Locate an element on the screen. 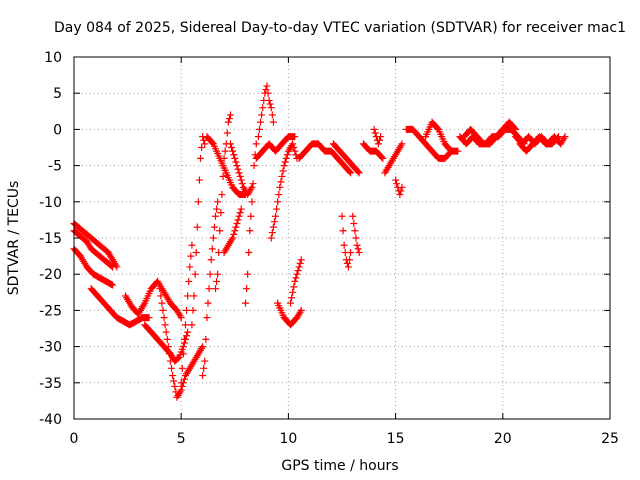 The image size is (640, 480). y-tick-label: -35 is located at coordinates (50, 384).